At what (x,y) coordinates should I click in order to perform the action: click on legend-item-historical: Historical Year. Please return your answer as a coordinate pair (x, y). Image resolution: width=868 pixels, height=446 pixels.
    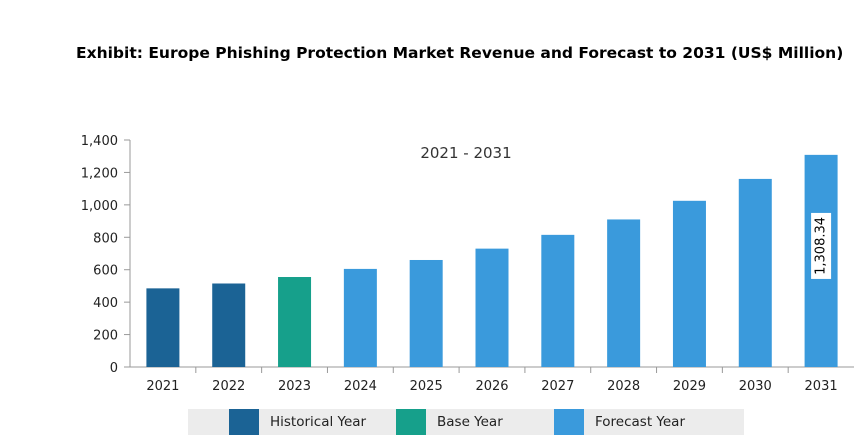
    Looking at the image, I should click on (297, 422).